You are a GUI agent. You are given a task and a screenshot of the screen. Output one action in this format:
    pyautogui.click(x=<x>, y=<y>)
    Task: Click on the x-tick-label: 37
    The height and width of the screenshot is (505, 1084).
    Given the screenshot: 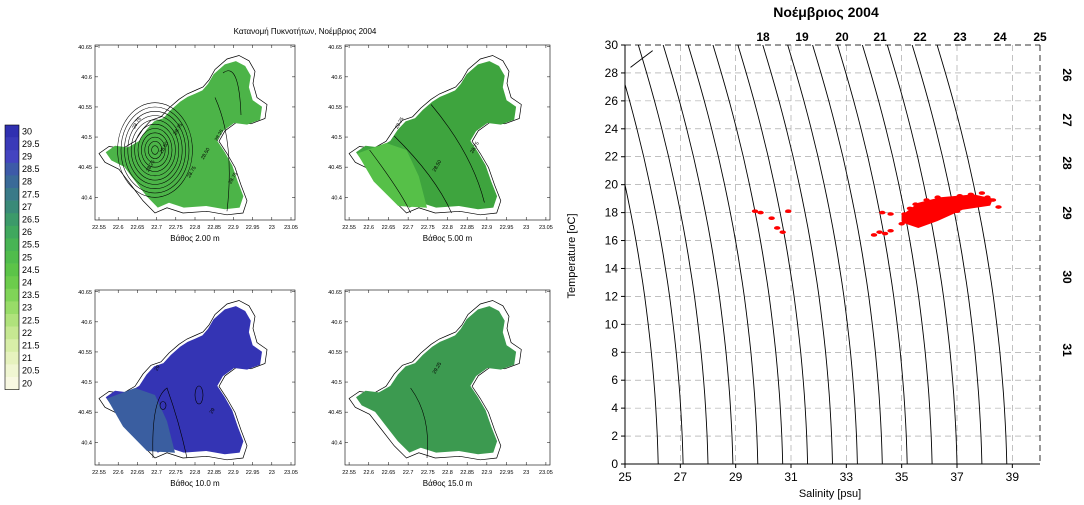 What is the action you would take?
    pyautogui.click(x=957, y=477)
    